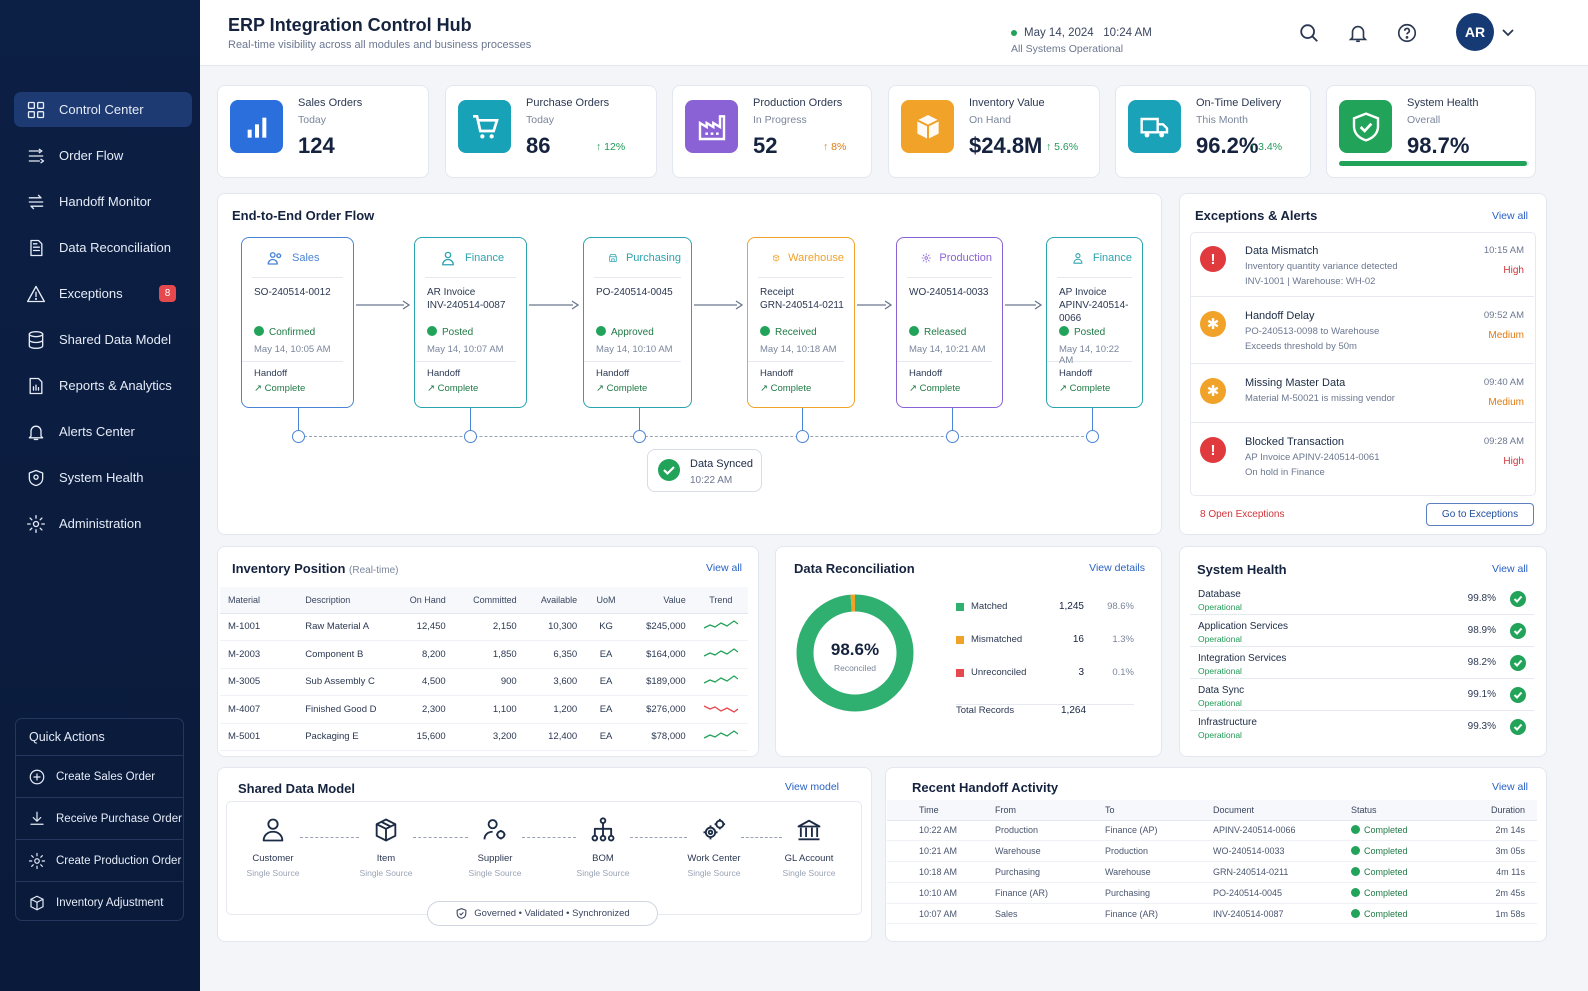  Describe the element at coordinates (103, 293) in the screenshot. I see `sidebar-item-exceptions: Exceptions 8` at that location.